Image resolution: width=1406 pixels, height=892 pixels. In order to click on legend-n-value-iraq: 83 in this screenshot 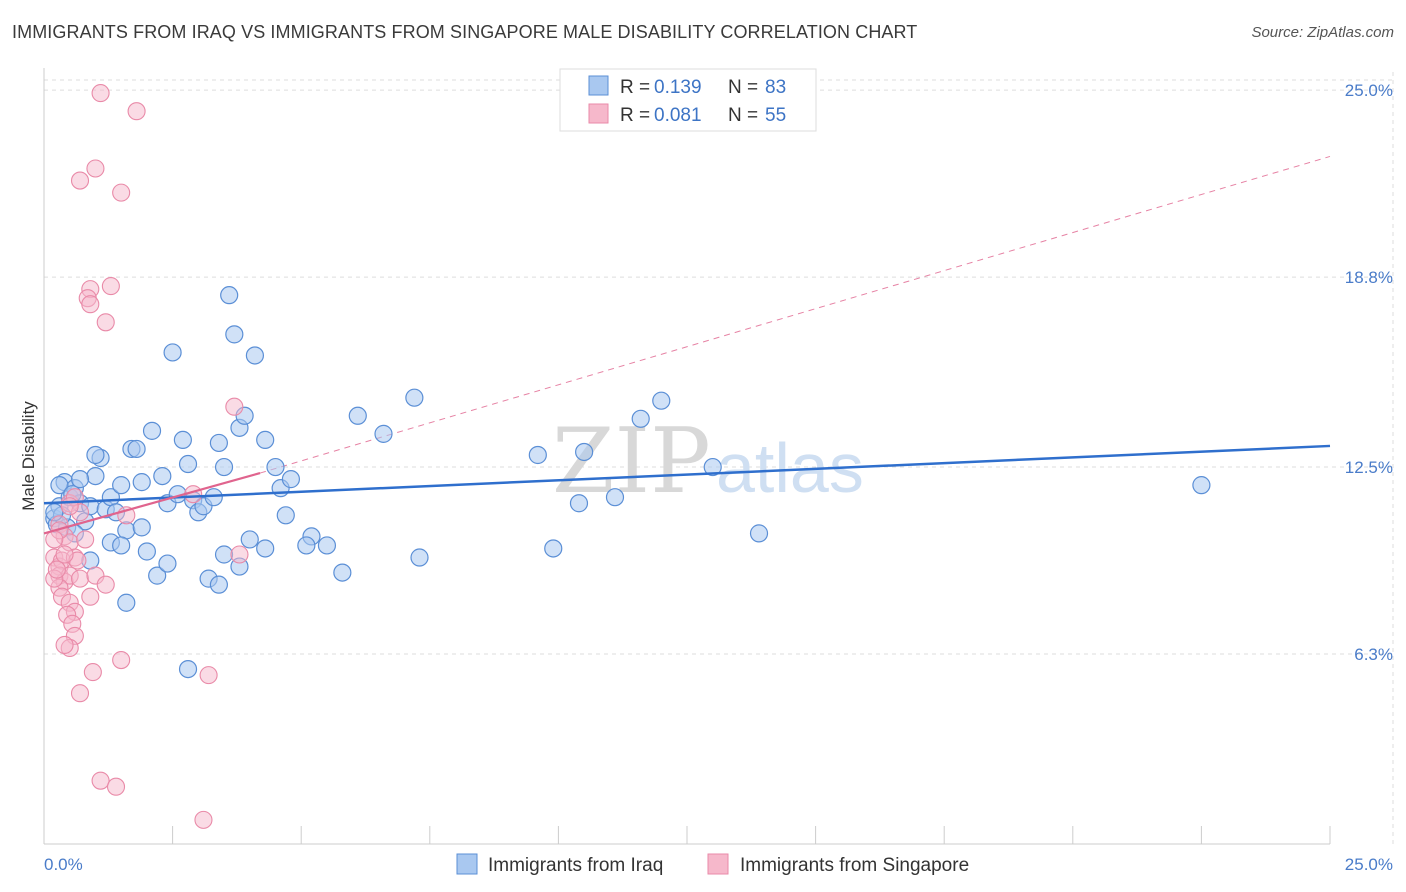, I will do `click(775, 87)`.